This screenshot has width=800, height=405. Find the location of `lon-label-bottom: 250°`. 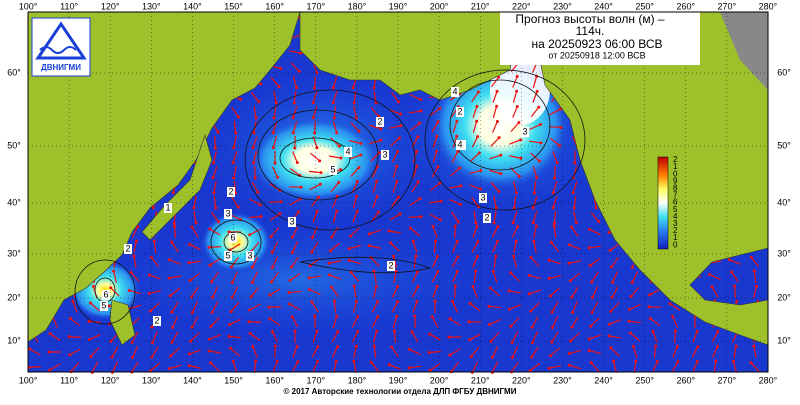

lon-label-bottom: 250° is located at coordinates (644, 380).